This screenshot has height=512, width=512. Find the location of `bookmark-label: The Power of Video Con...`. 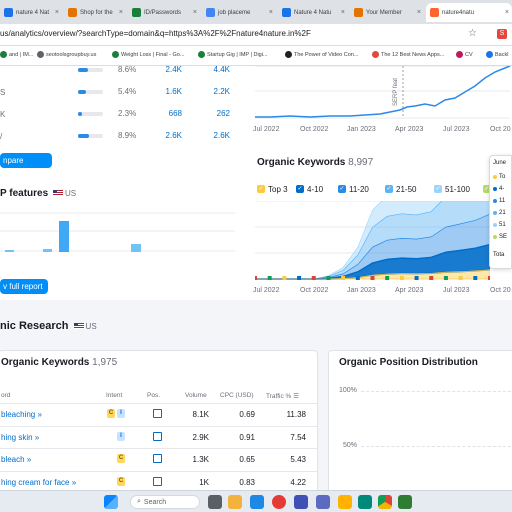

bookmark-label: The Power of Video Con... is located at coordinates (326, 54).